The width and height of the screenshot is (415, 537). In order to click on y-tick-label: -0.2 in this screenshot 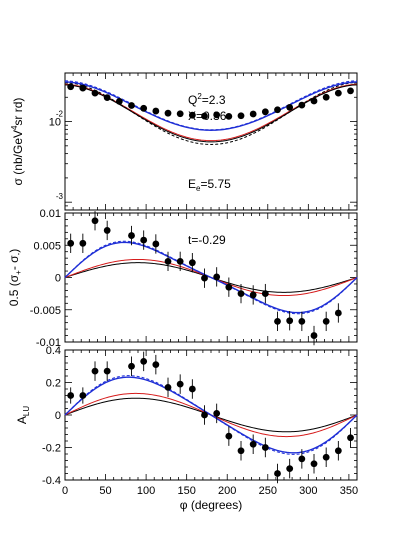, I will do `click(51, 449)`.